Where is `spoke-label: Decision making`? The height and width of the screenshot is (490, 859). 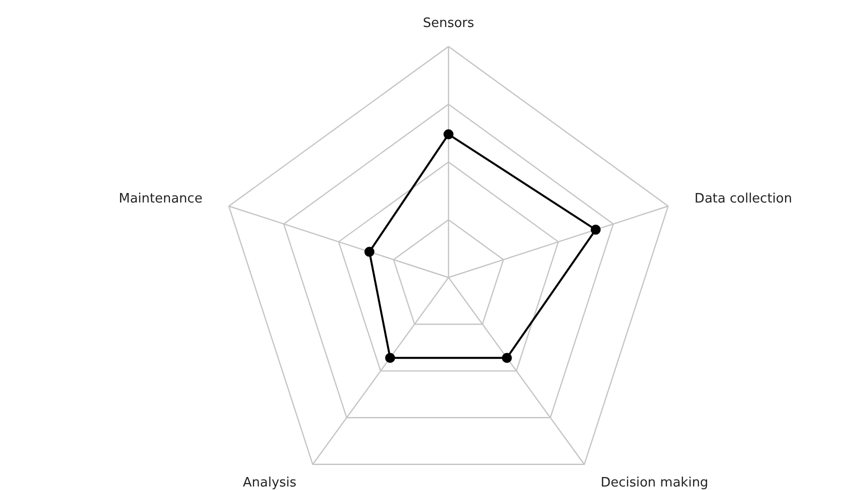 spoke-label: Decision making is located at coordinates (654, 483).